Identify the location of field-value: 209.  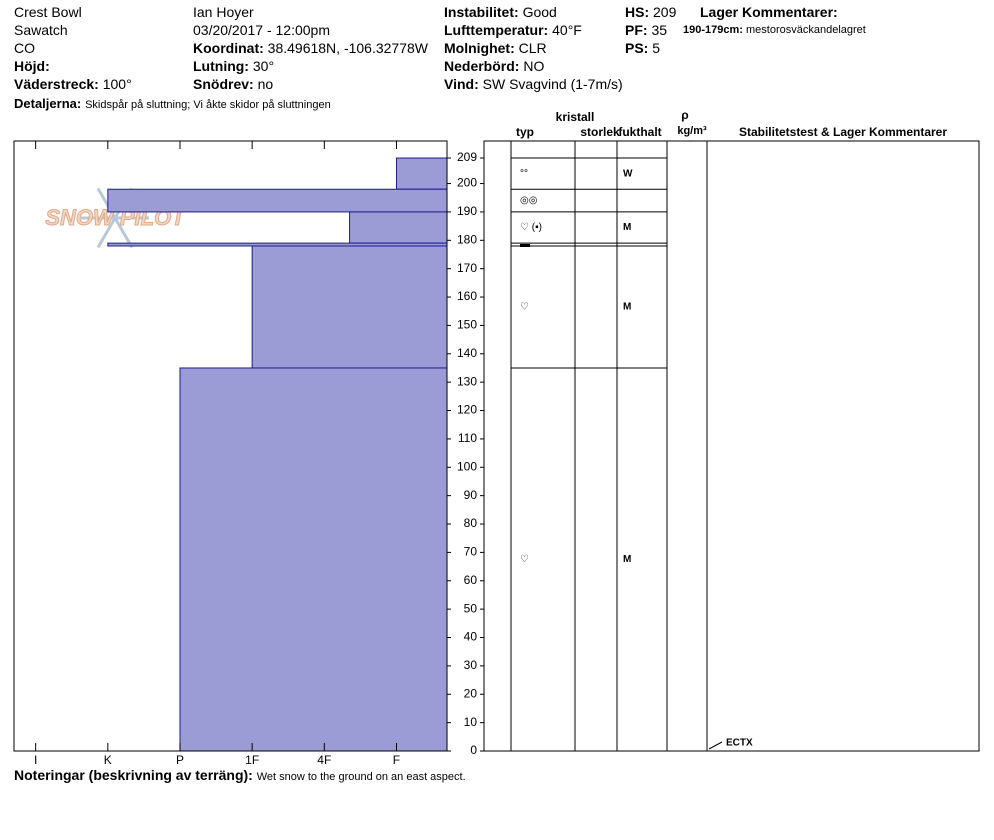
(665, 12).